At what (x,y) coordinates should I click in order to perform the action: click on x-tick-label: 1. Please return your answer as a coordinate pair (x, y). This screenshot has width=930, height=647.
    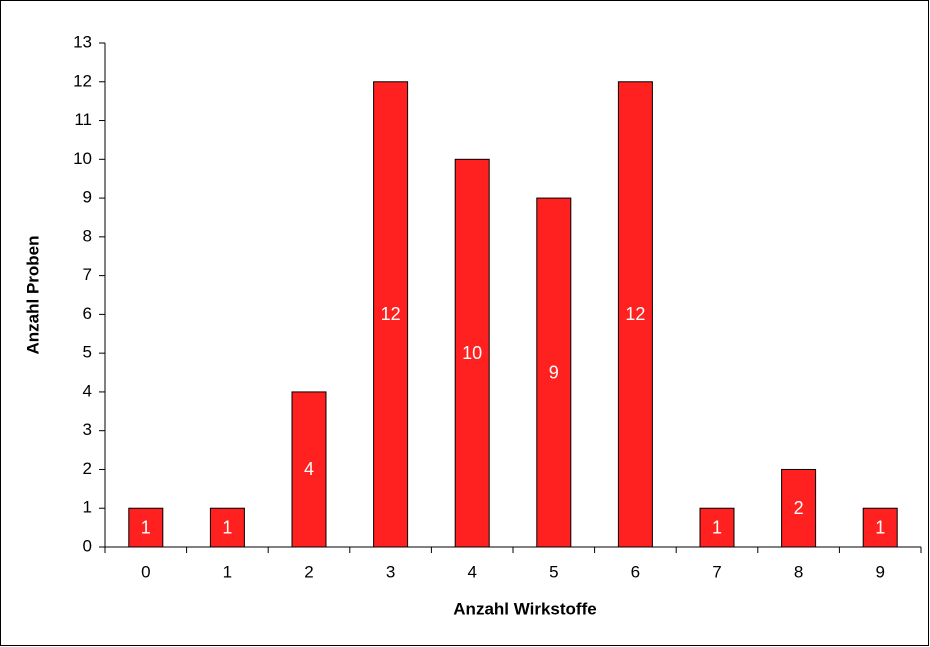
    Looking at the image, I should click on (227, 571).